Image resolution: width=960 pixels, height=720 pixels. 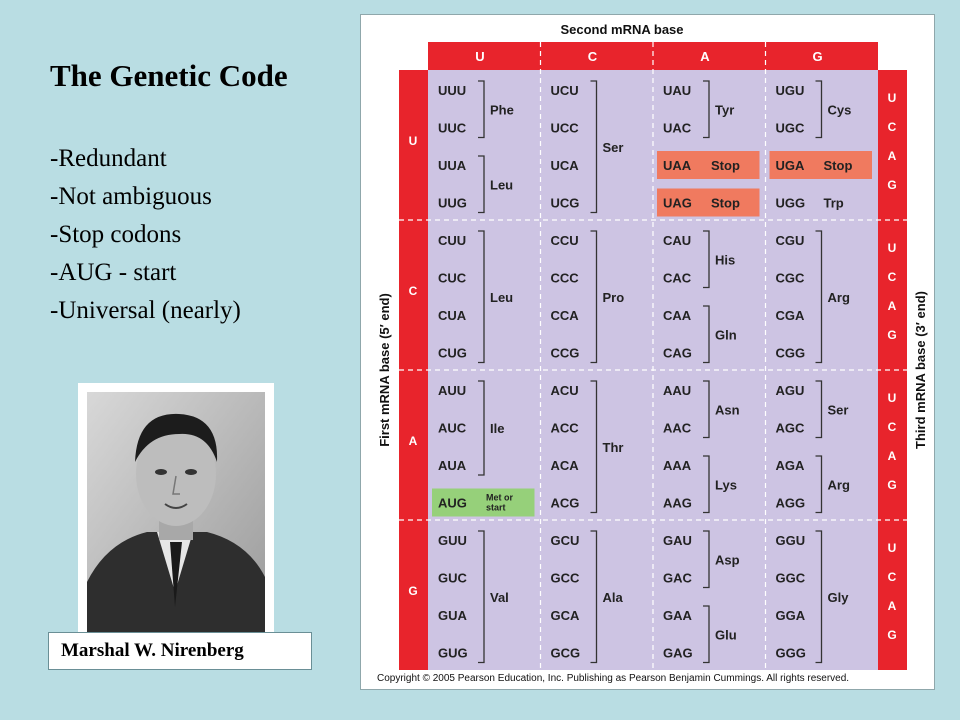 What do you see at coordinates (452, 240) in the screenshot?
I see `codon-label: CUU` at bounding box center [452, 240].